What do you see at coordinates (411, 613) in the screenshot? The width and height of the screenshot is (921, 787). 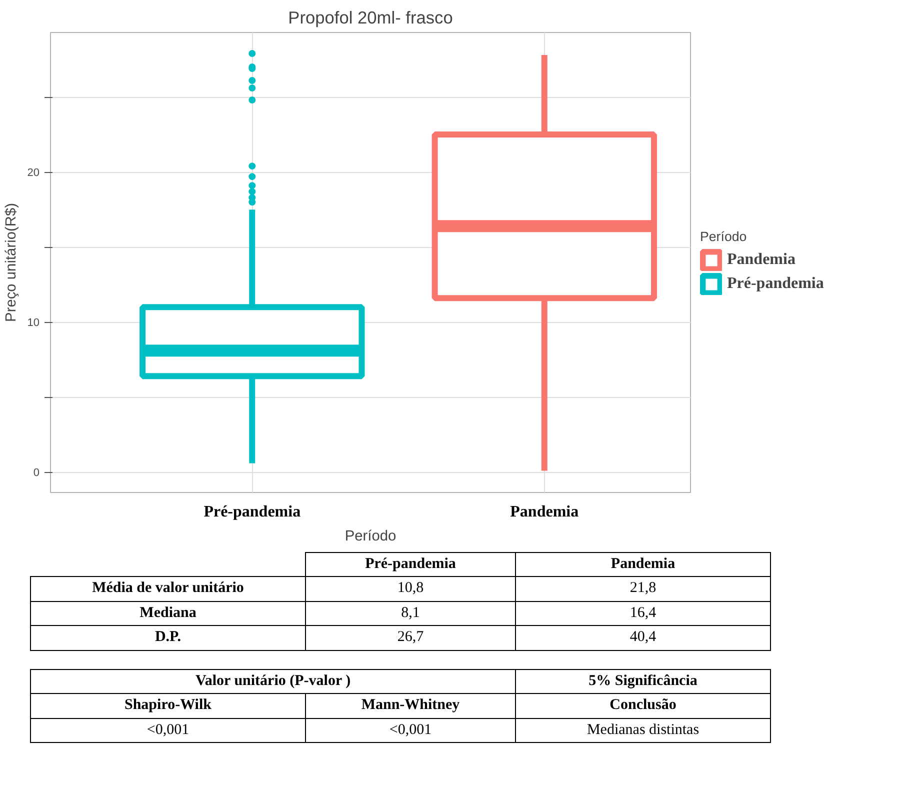 I see `text: 8,1` at bounding box center [411, 613].